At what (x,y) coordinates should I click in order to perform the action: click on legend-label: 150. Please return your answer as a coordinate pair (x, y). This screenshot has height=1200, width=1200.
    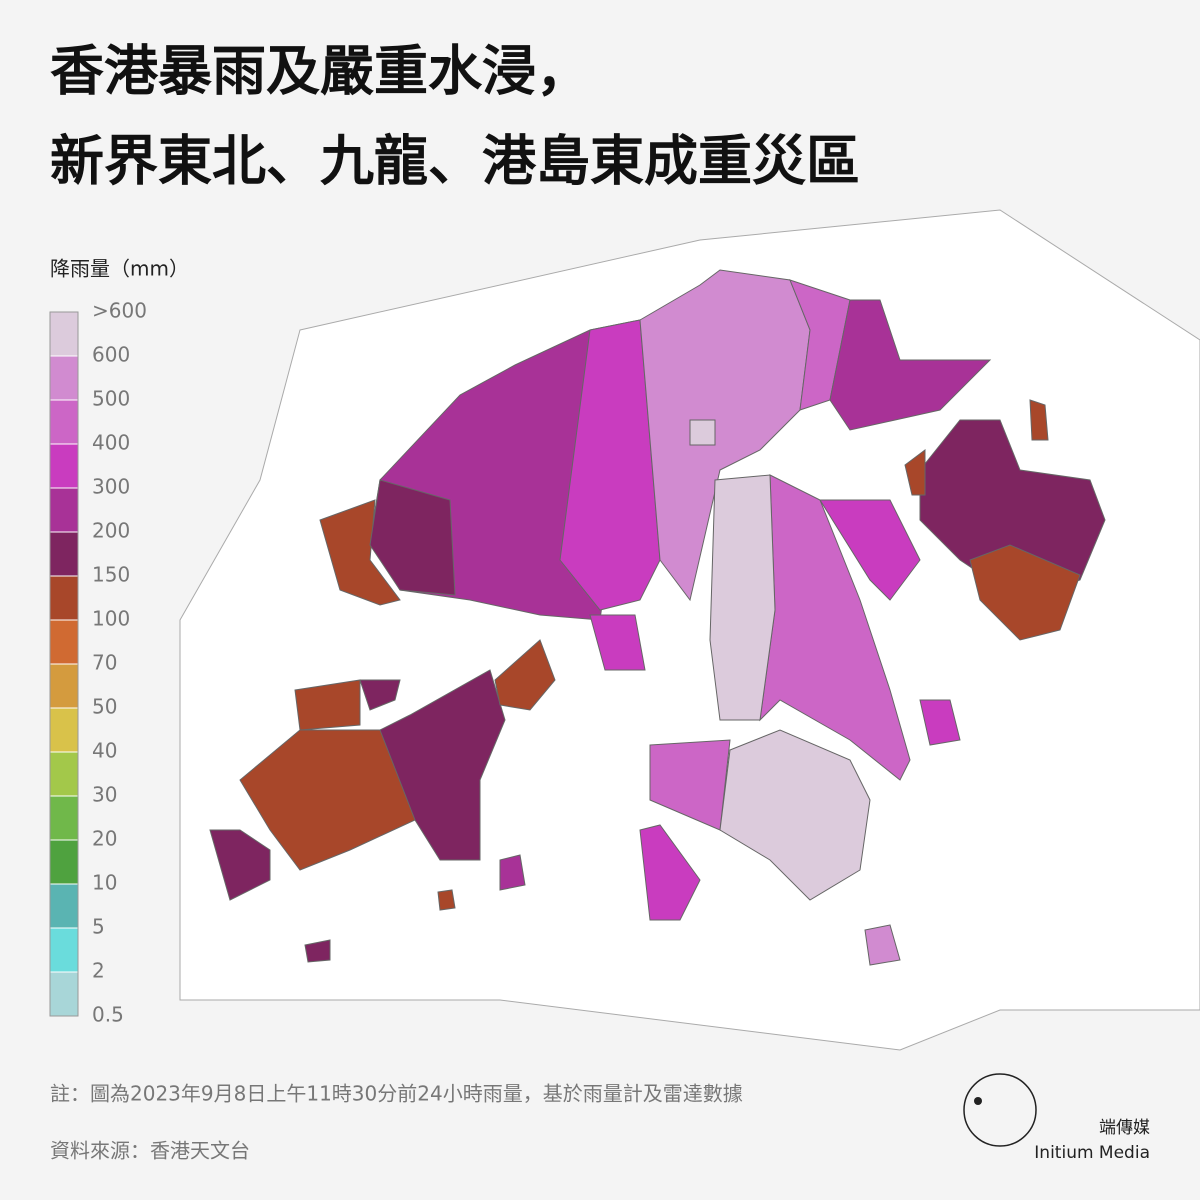
    Looking at the image, I should click on (111, 575).